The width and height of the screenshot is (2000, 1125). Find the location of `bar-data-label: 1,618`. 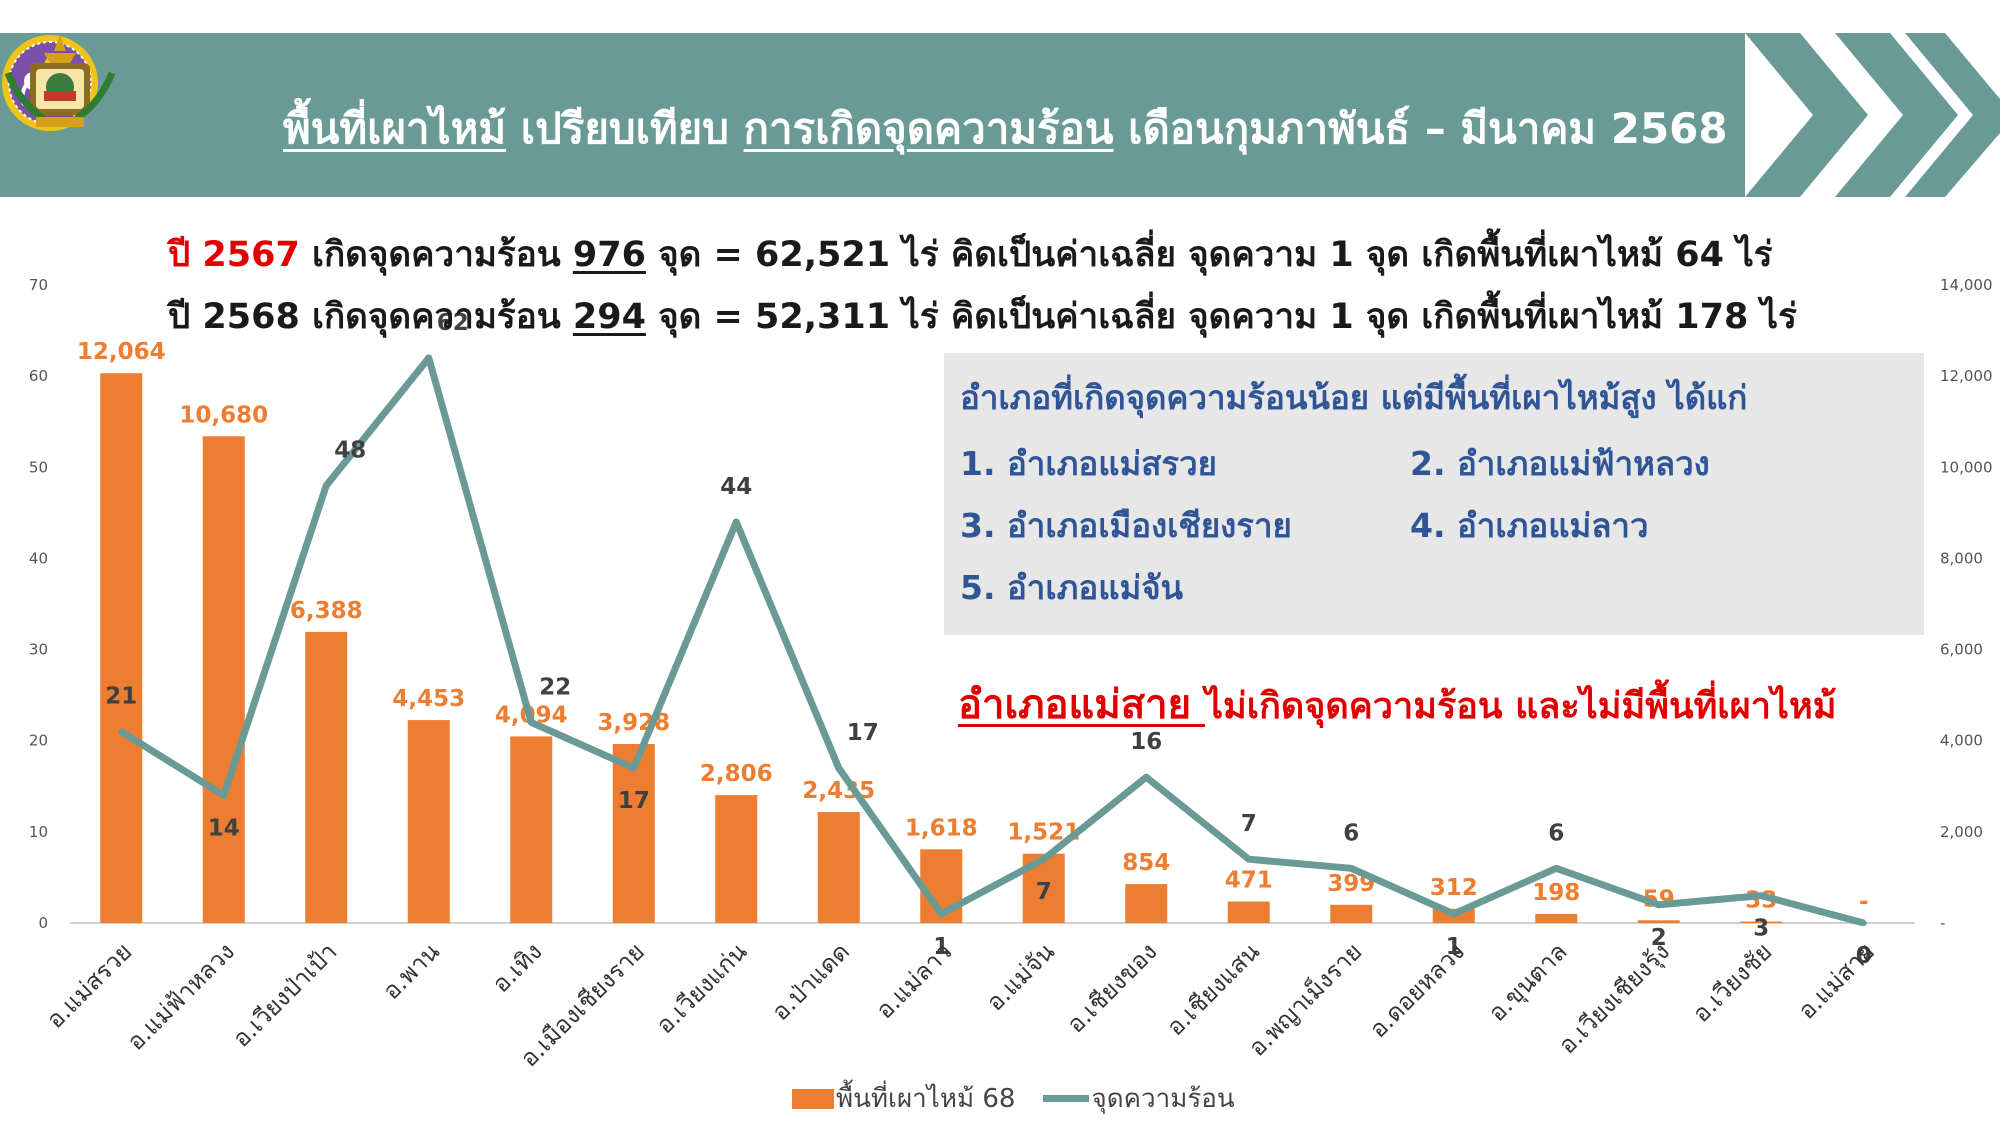

bar-data-label: 1,618 is located at coordinates (941, 828).